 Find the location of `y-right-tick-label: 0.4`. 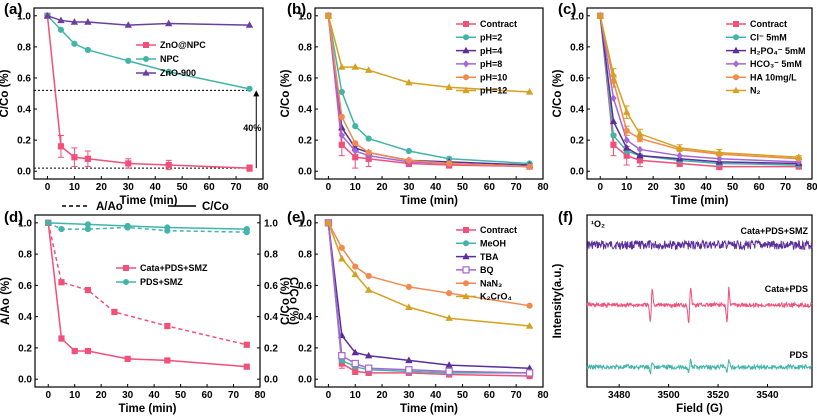

y-right-tick-label: 0.4 is located at coordinates (271, 317).